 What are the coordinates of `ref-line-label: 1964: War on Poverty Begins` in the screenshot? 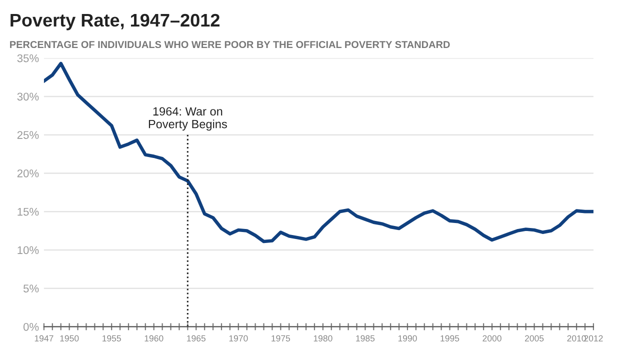 It's located at (187, 119).